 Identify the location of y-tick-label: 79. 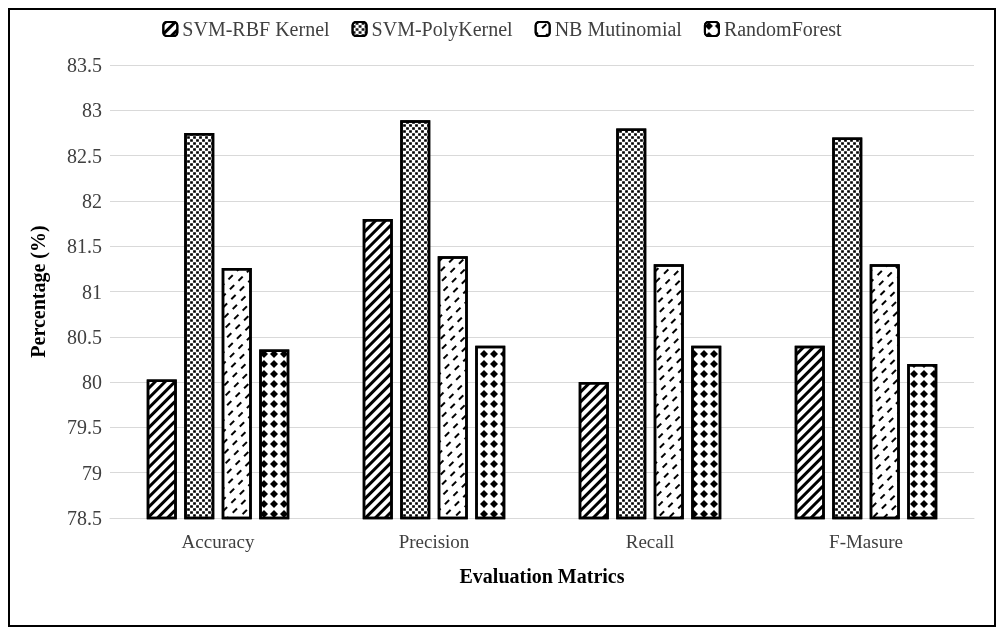
(92, 472).